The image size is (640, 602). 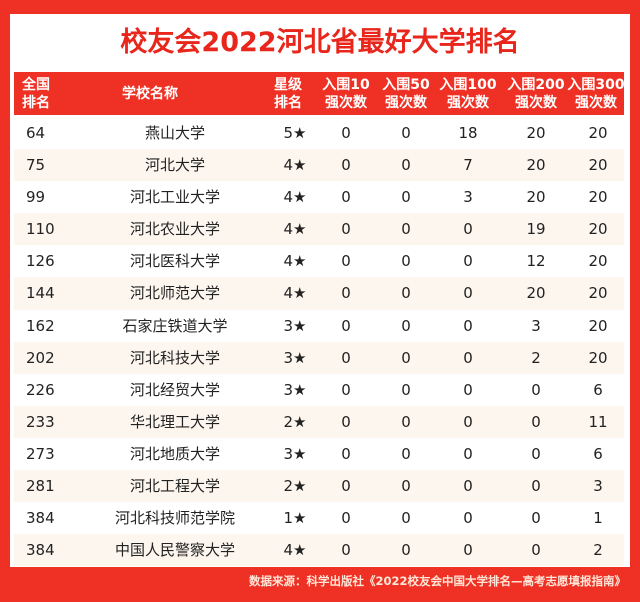 What do you see at coordinates (174, 453) in the screenshot?
I see `cell-name: 河北地质大学` at bounding box center [174, 453].